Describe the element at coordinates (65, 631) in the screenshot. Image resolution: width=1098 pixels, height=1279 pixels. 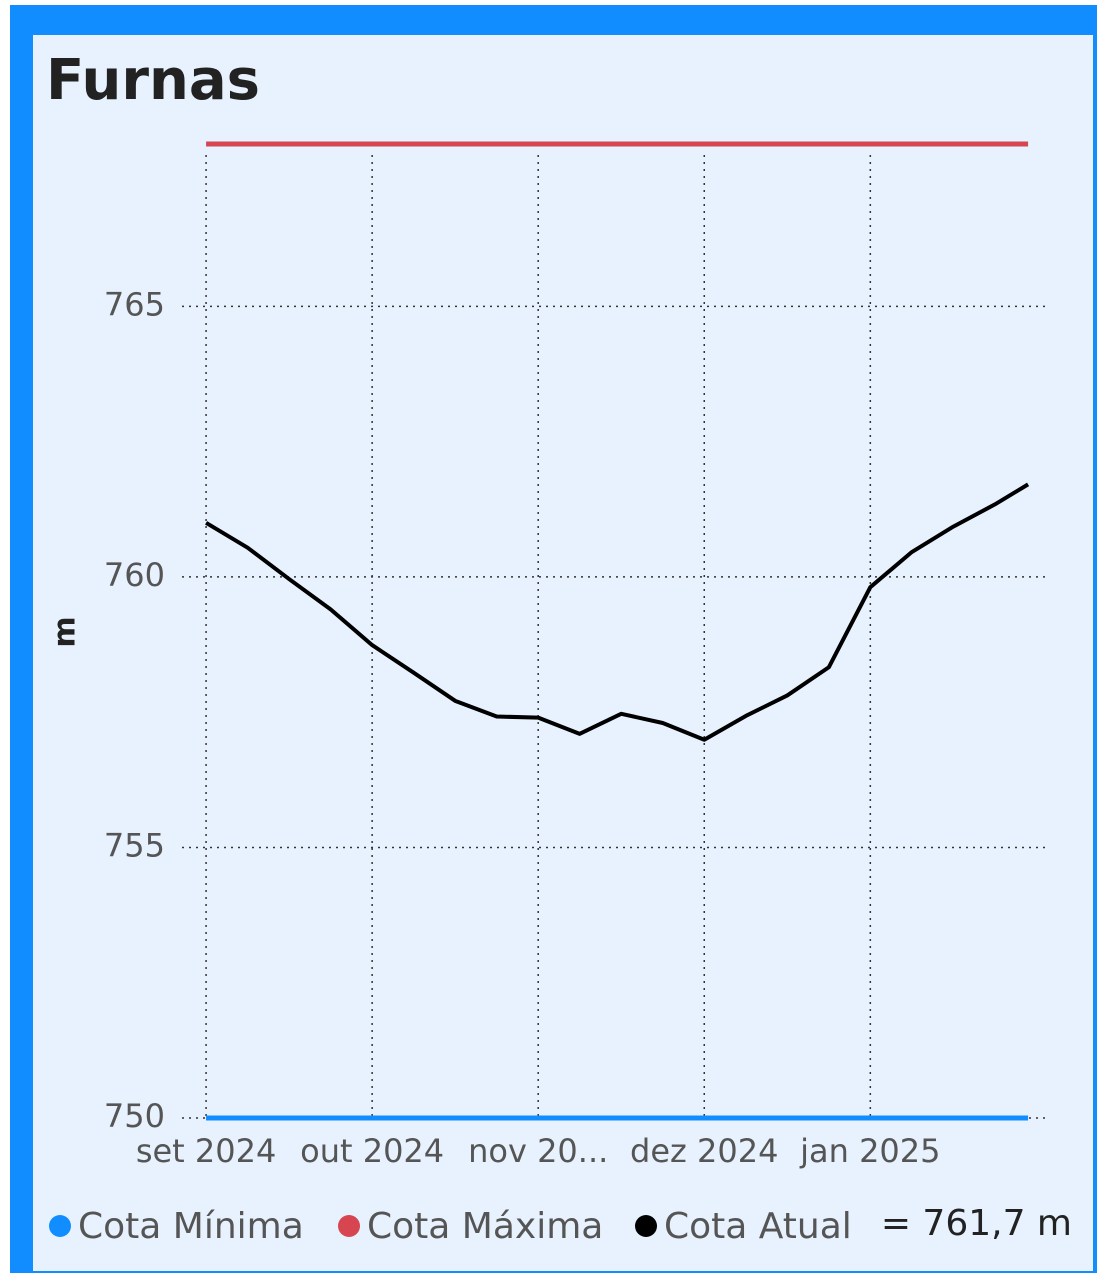
I see `y-axis-label: m` at that location.